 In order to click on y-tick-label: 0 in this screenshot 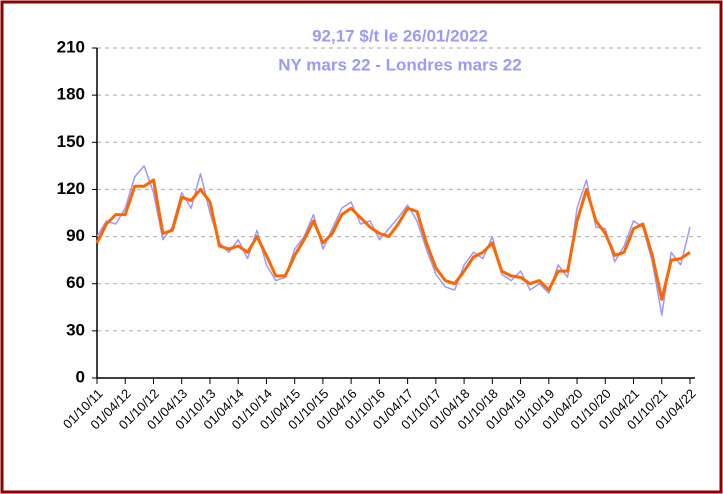, I will do `click(80, 376)`.